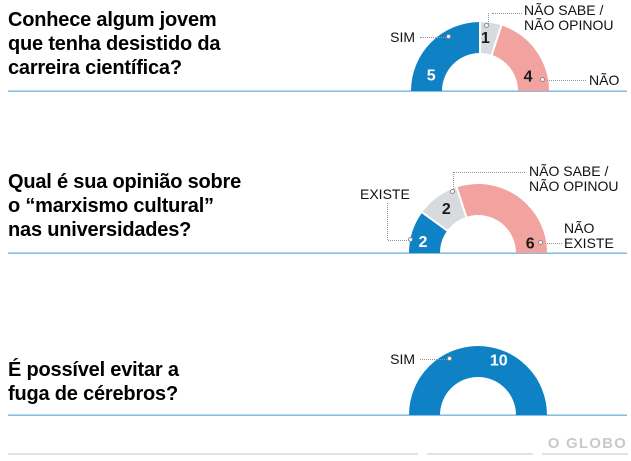 This screenshot has height=461, width=631. I want to click on donut-segment-existe, so click(428, 232).